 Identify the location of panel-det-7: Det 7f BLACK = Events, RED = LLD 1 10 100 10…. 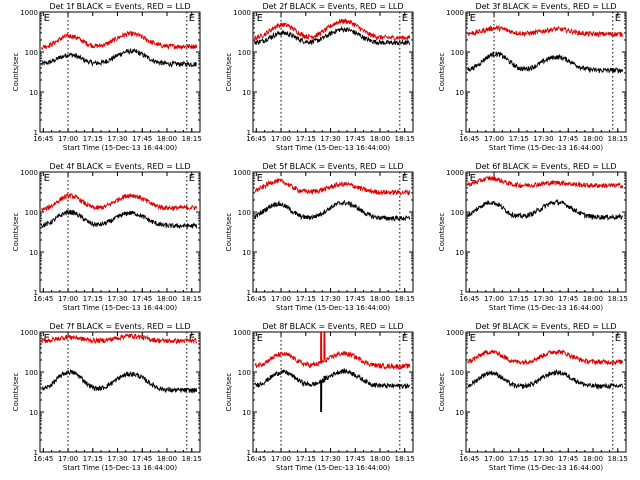
(107, 397).